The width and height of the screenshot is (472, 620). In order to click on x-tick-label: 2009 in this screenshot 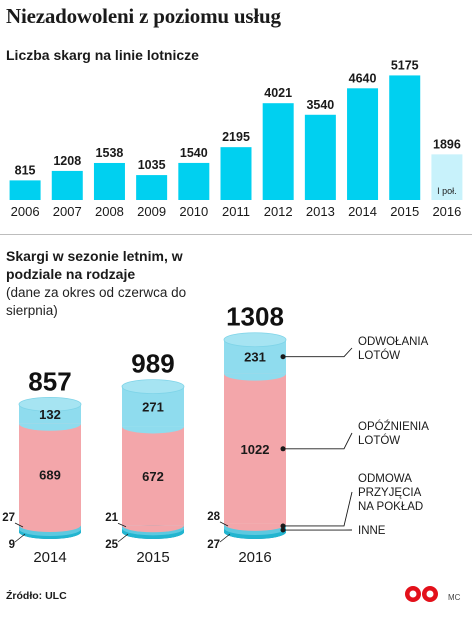, I will do `click(151, 211)`.